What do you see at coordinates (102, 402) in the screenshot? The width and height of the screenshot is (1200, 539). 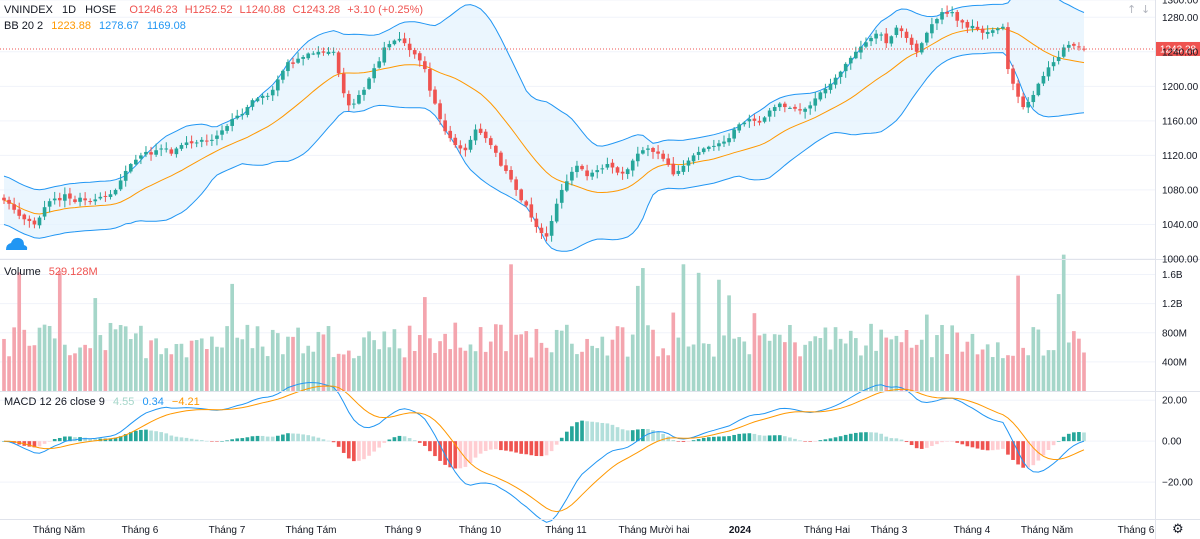 I see `macd-legend: MACD 12 26 close 9 4.55 0.34 −4.21` at bounding box center [102, 402].